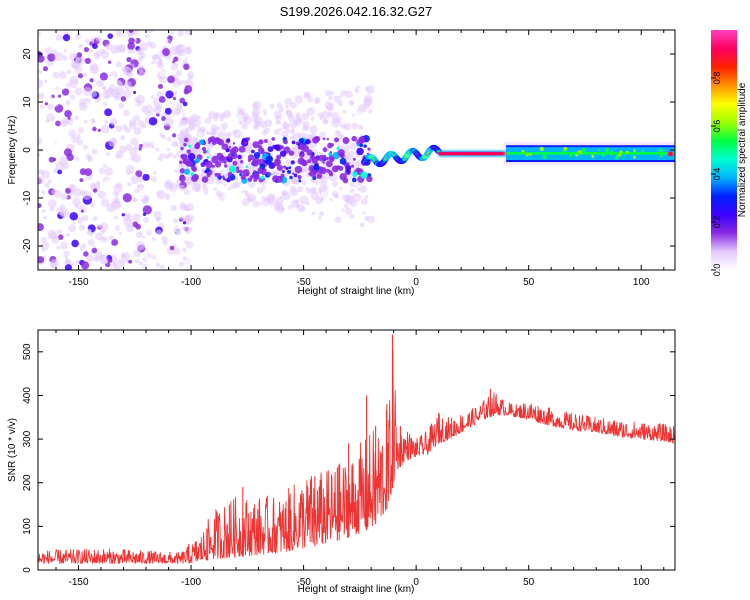 Image resolution: width=750 pixels, height=600 pixels. Describe the element at coordinates (303, 582) in the screenshot. I see `snr-x-tick-label: -50` at that location.